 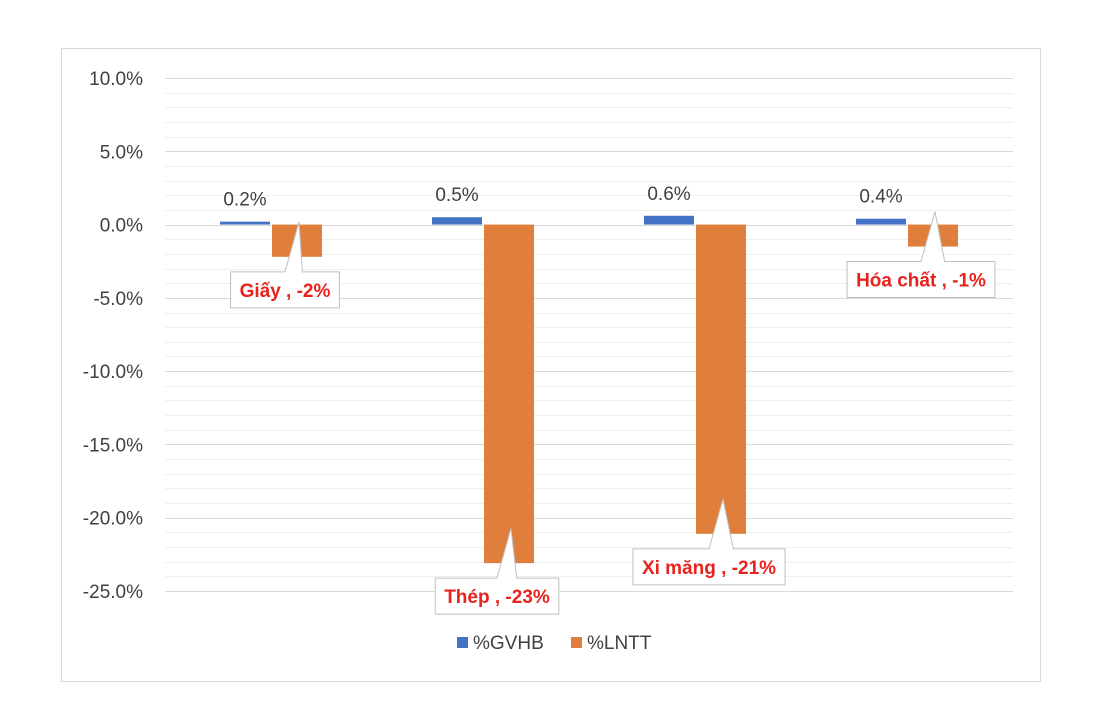 I want to click on y-tick-label: -15.0%, so click(x=113, y=445).